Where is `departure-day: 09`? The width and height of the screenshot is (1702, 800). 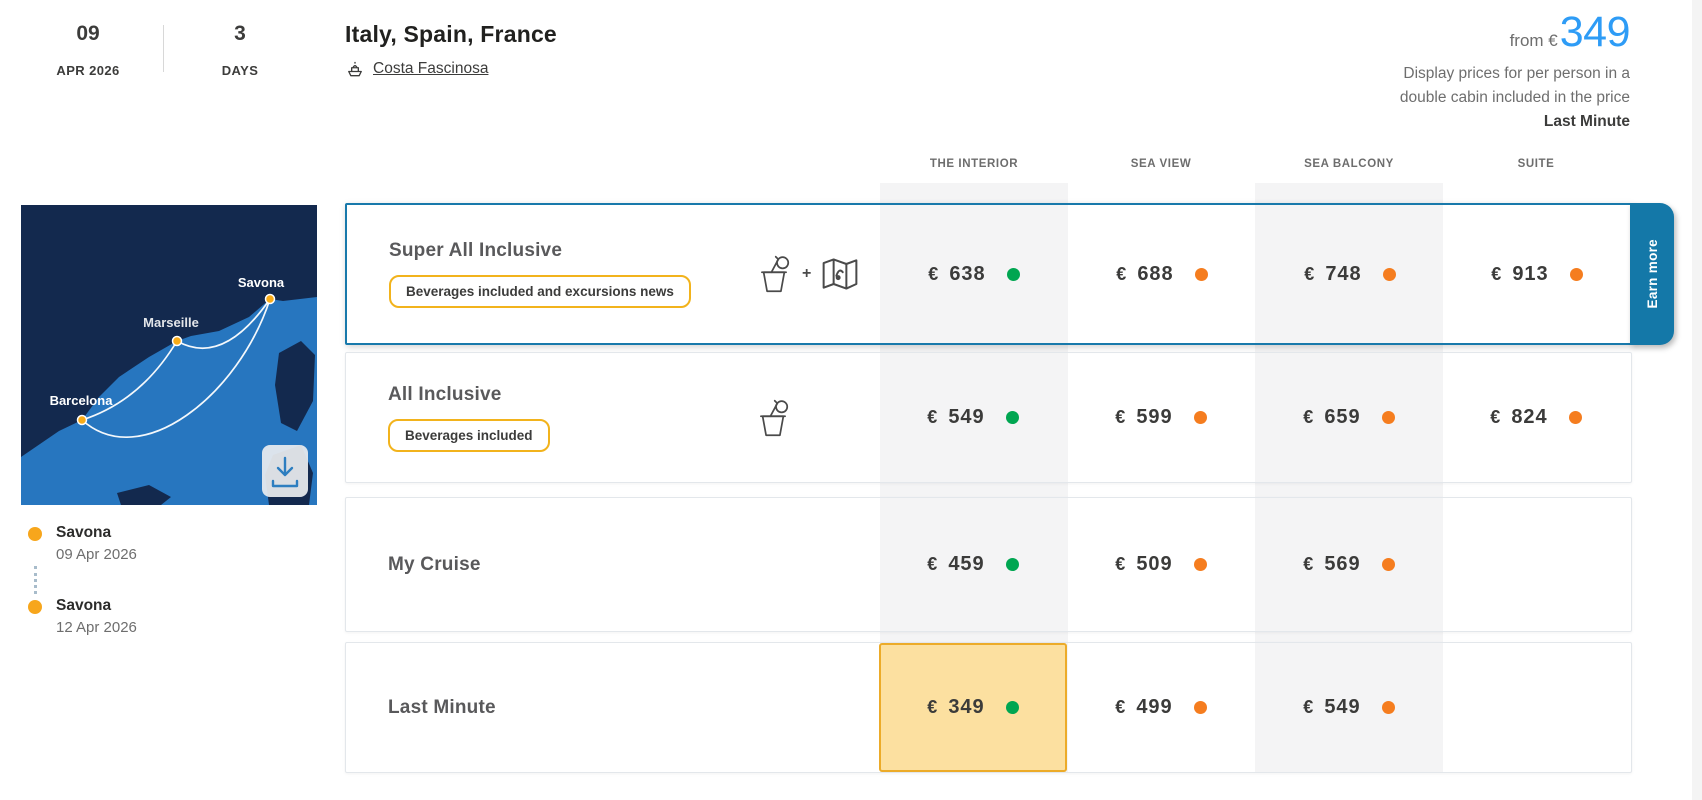 departure-day: 09 is located at coordinates (88, 33).